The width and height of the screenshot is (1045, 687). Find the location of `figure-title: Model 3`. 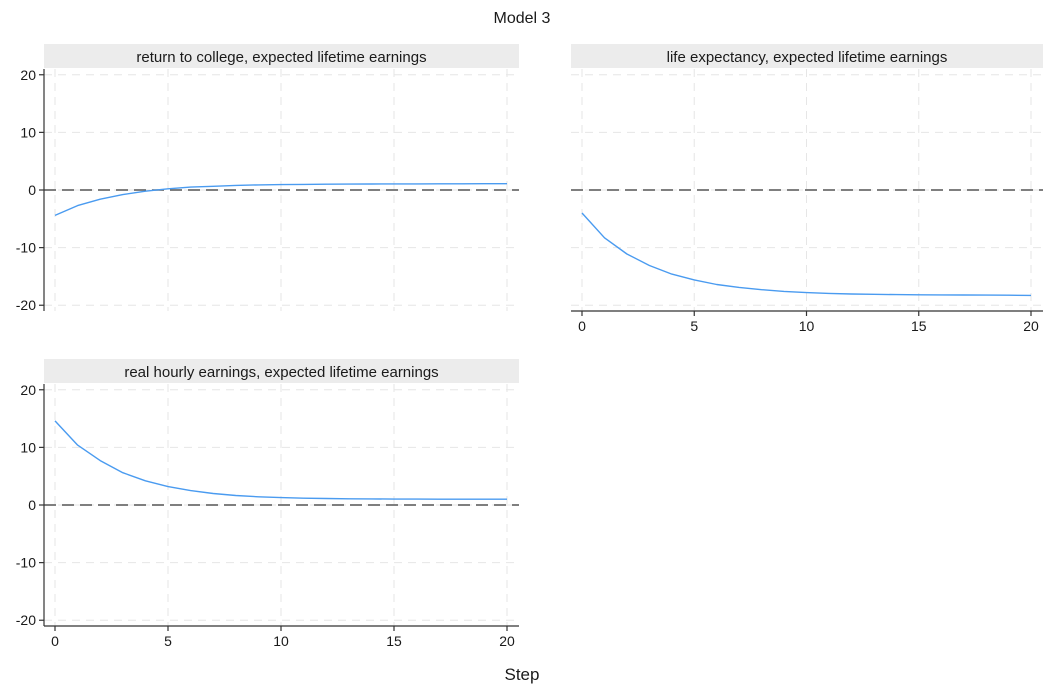

figure-title: Model 3 is located at coordinates (522, 18).